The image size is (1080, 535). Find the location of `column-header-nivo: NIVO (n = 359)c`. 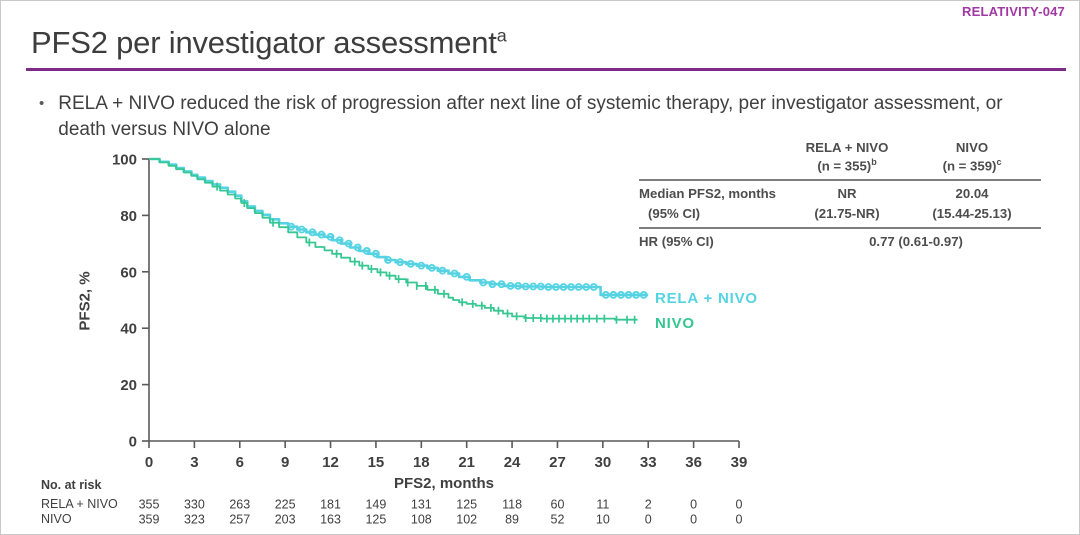

column-header-nivo: NIVO (n = 359)c is located at coordinates (972, 157).